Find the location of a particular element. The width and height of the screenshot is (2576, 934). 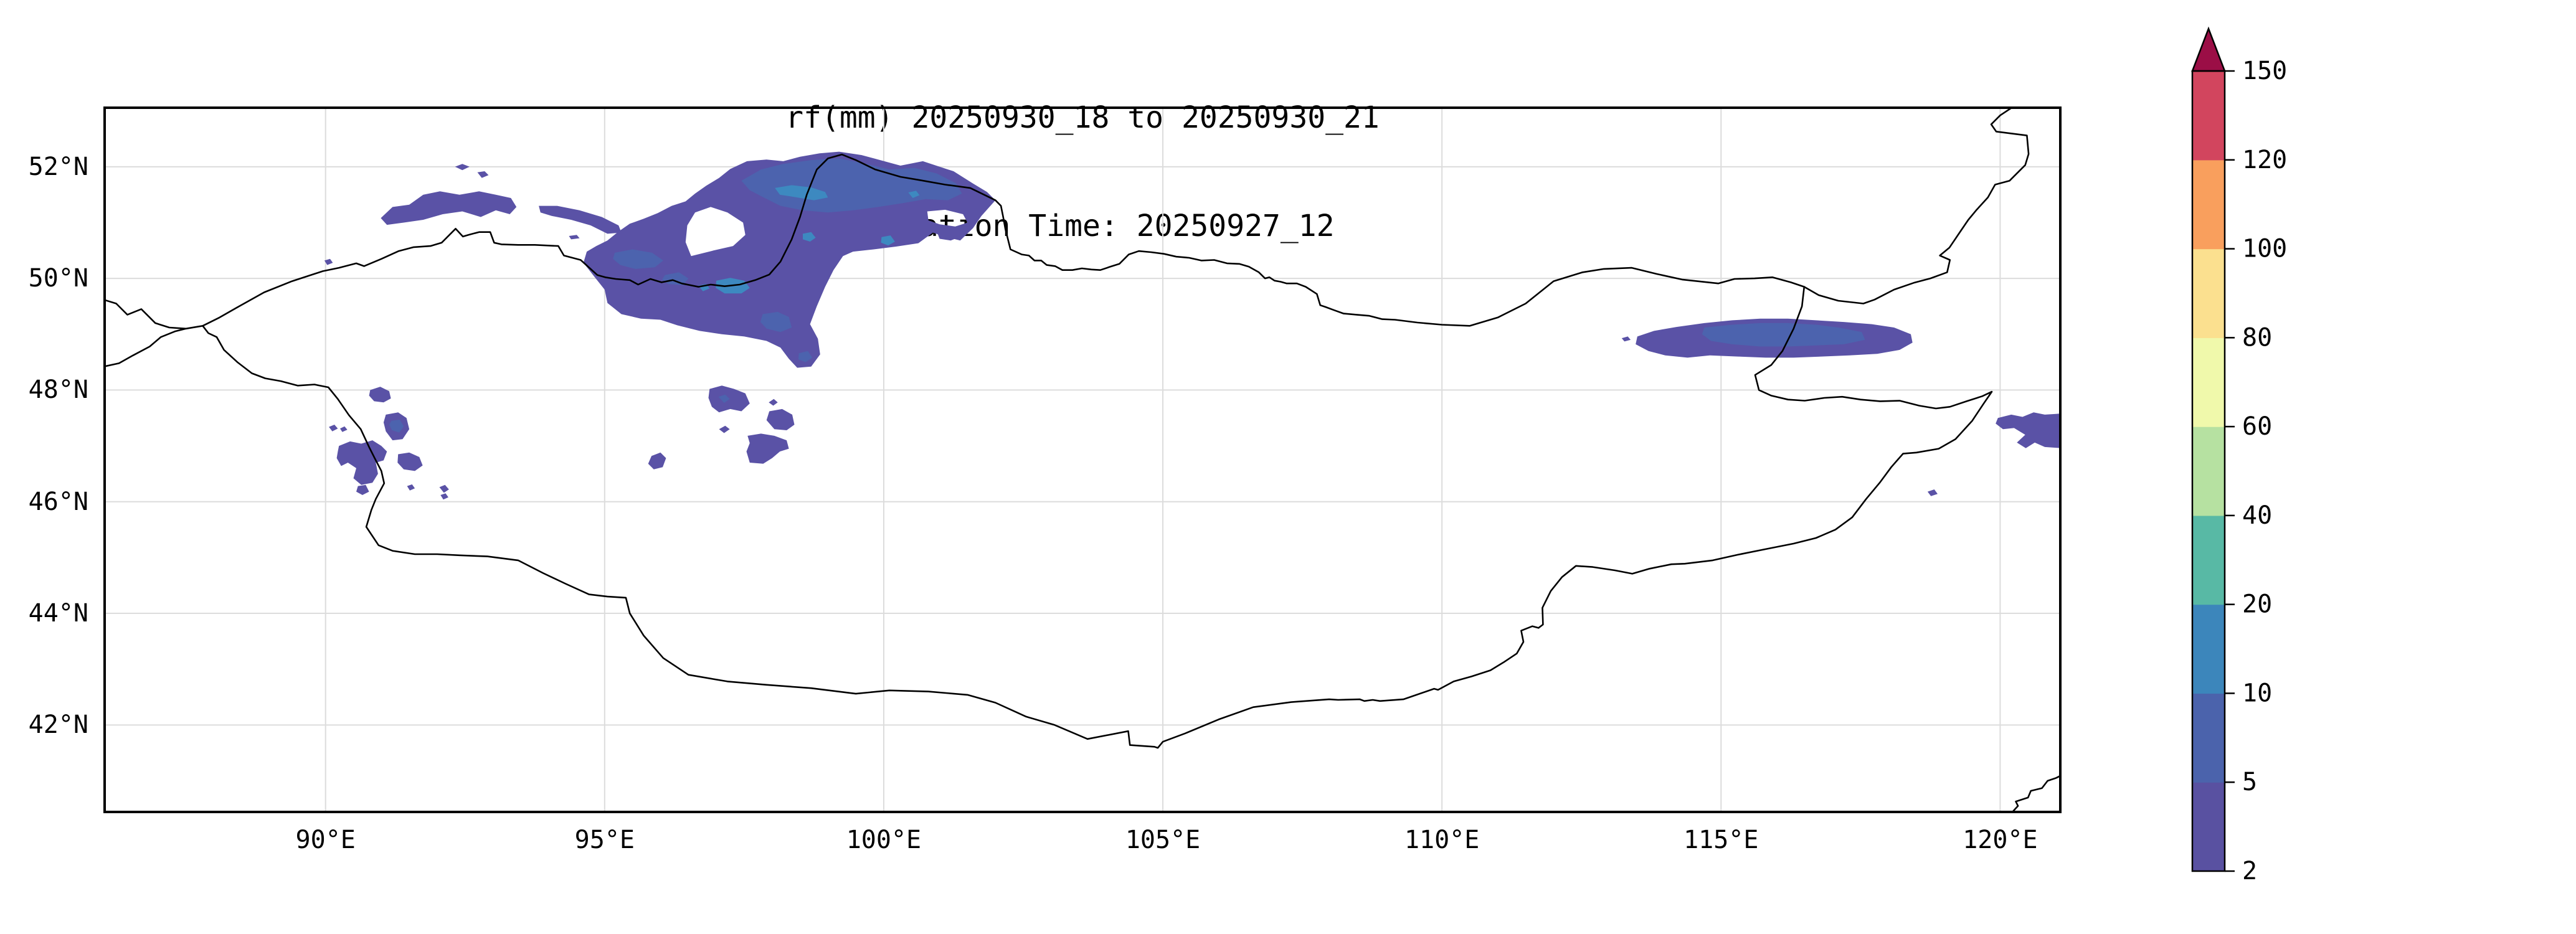

precip-region-sayan-arc-west is located at coordinates (449, 208).